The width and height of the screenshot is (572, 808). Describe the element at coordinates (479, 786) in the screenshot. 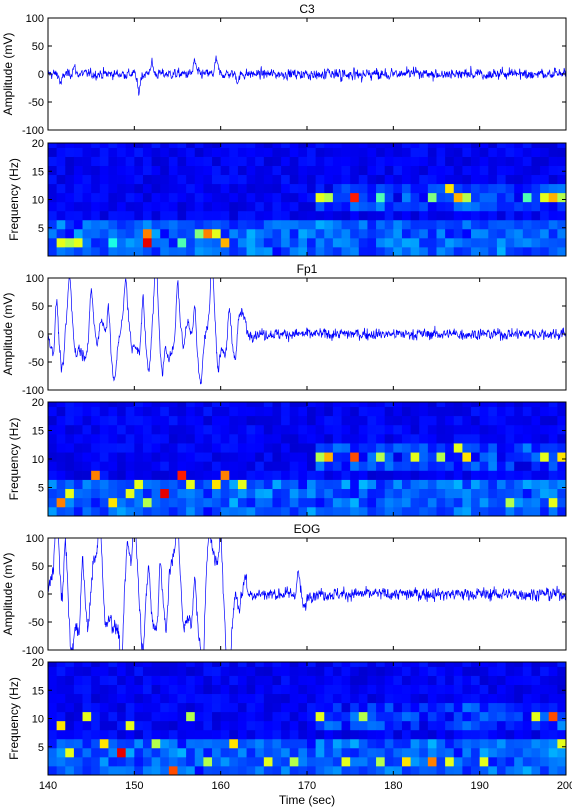

I see `x-tick-label: 190` at that location.